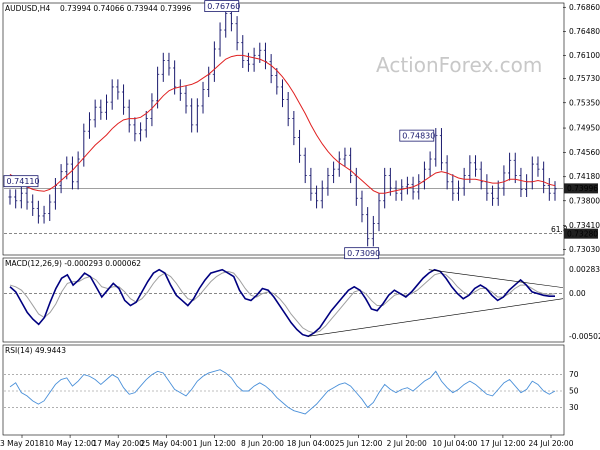 This screenshot has width=600, height=450. What do you see at coordinates (454, 443) in the screenshot?
I see `x-tick-label: 10 Jul 04:00` at bounding box center [454, 443].